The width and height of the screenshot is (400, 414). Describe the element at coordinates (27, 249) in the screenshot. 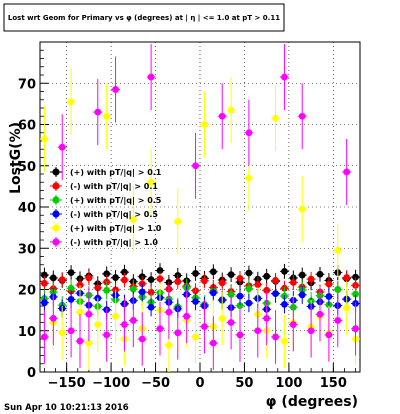

I see `y-tick-label: 30` at that location.